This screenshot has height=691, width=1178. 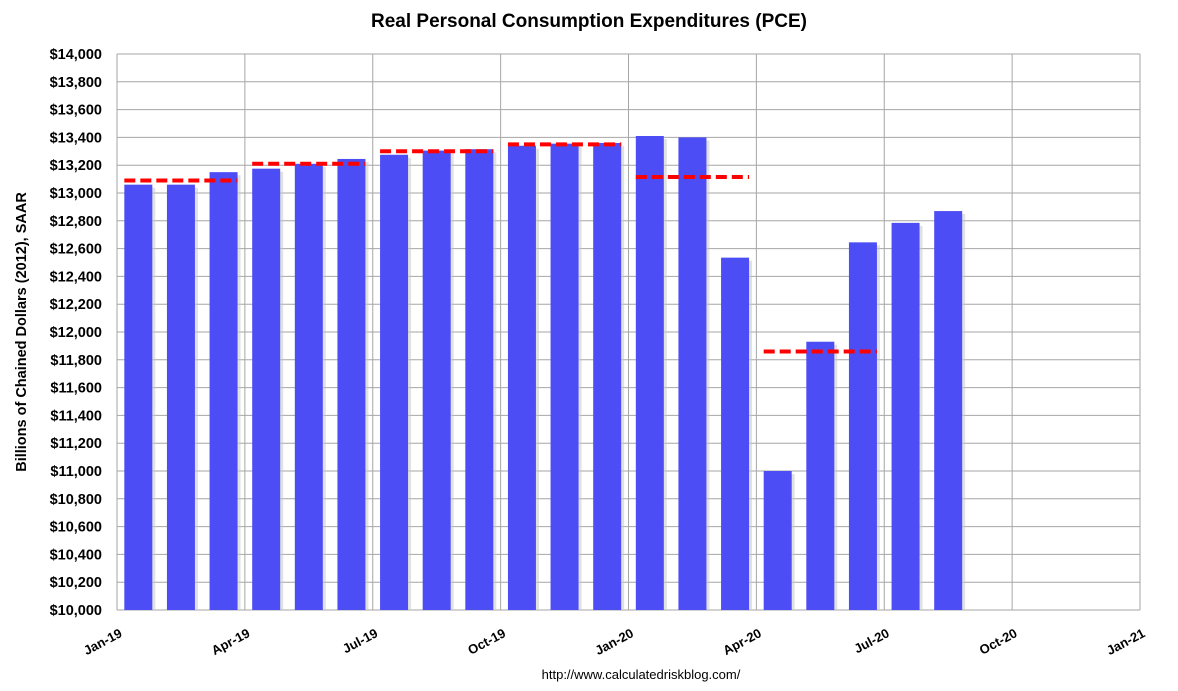 I want to click on y-tick-label: $12,600, so click(x=76, y=250).